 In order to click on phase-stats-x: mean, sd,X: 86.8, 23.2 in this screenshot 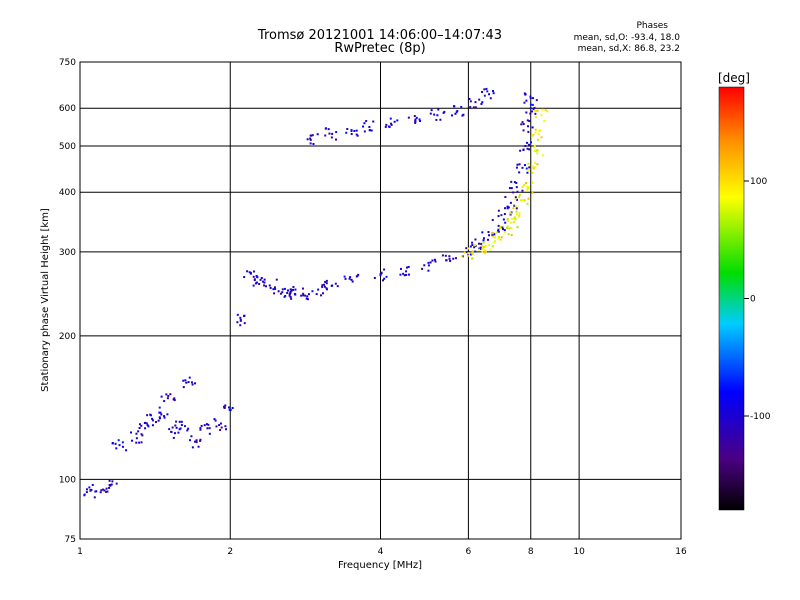, I will do `click(628, 49)`.